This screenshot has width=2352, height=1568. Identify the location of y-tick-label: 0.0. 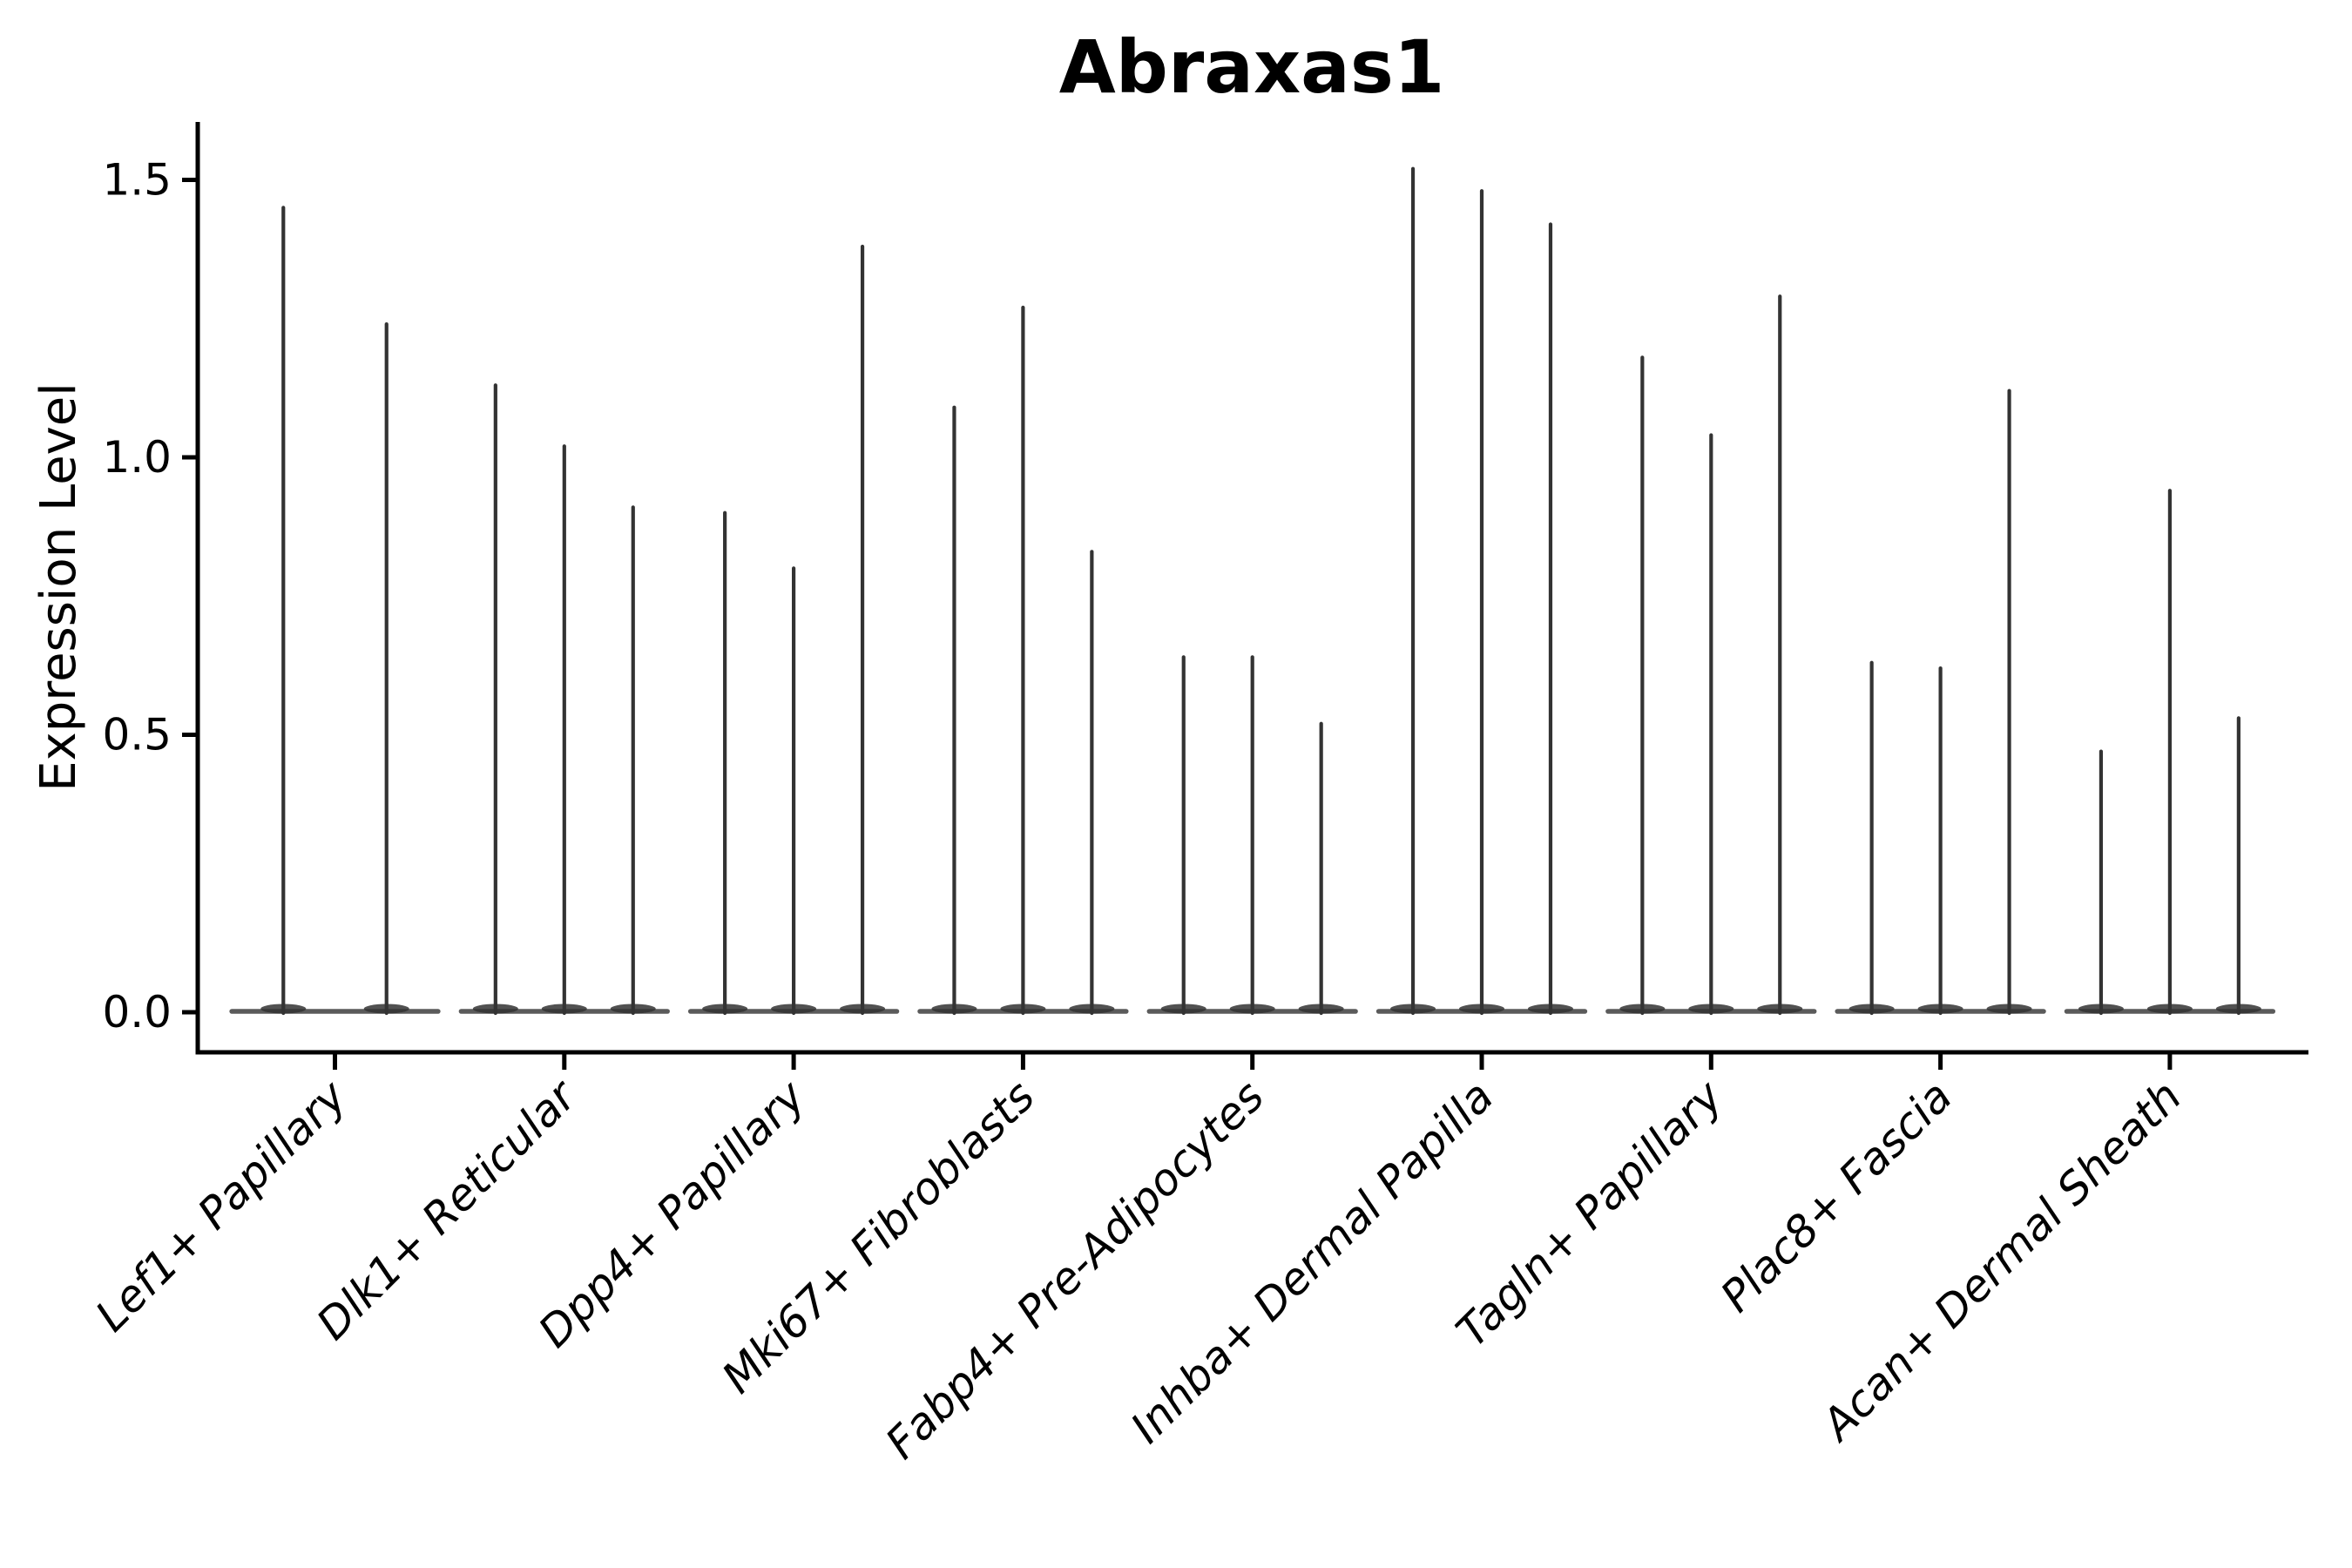
(137, 1012).